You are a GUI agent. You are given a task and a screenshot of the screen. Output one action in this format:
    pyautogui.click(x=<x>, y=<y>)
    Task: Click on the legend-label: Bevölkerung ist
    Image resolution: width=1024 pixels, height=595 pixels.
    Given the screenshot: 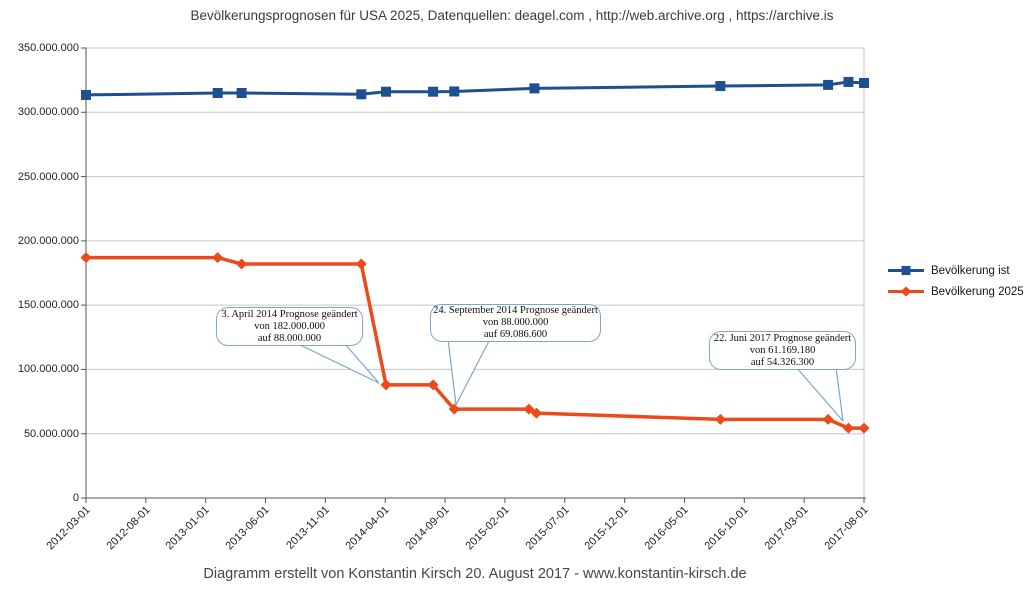 What is the action you would take?
    pyautogui.click(x=970, y=270)
    